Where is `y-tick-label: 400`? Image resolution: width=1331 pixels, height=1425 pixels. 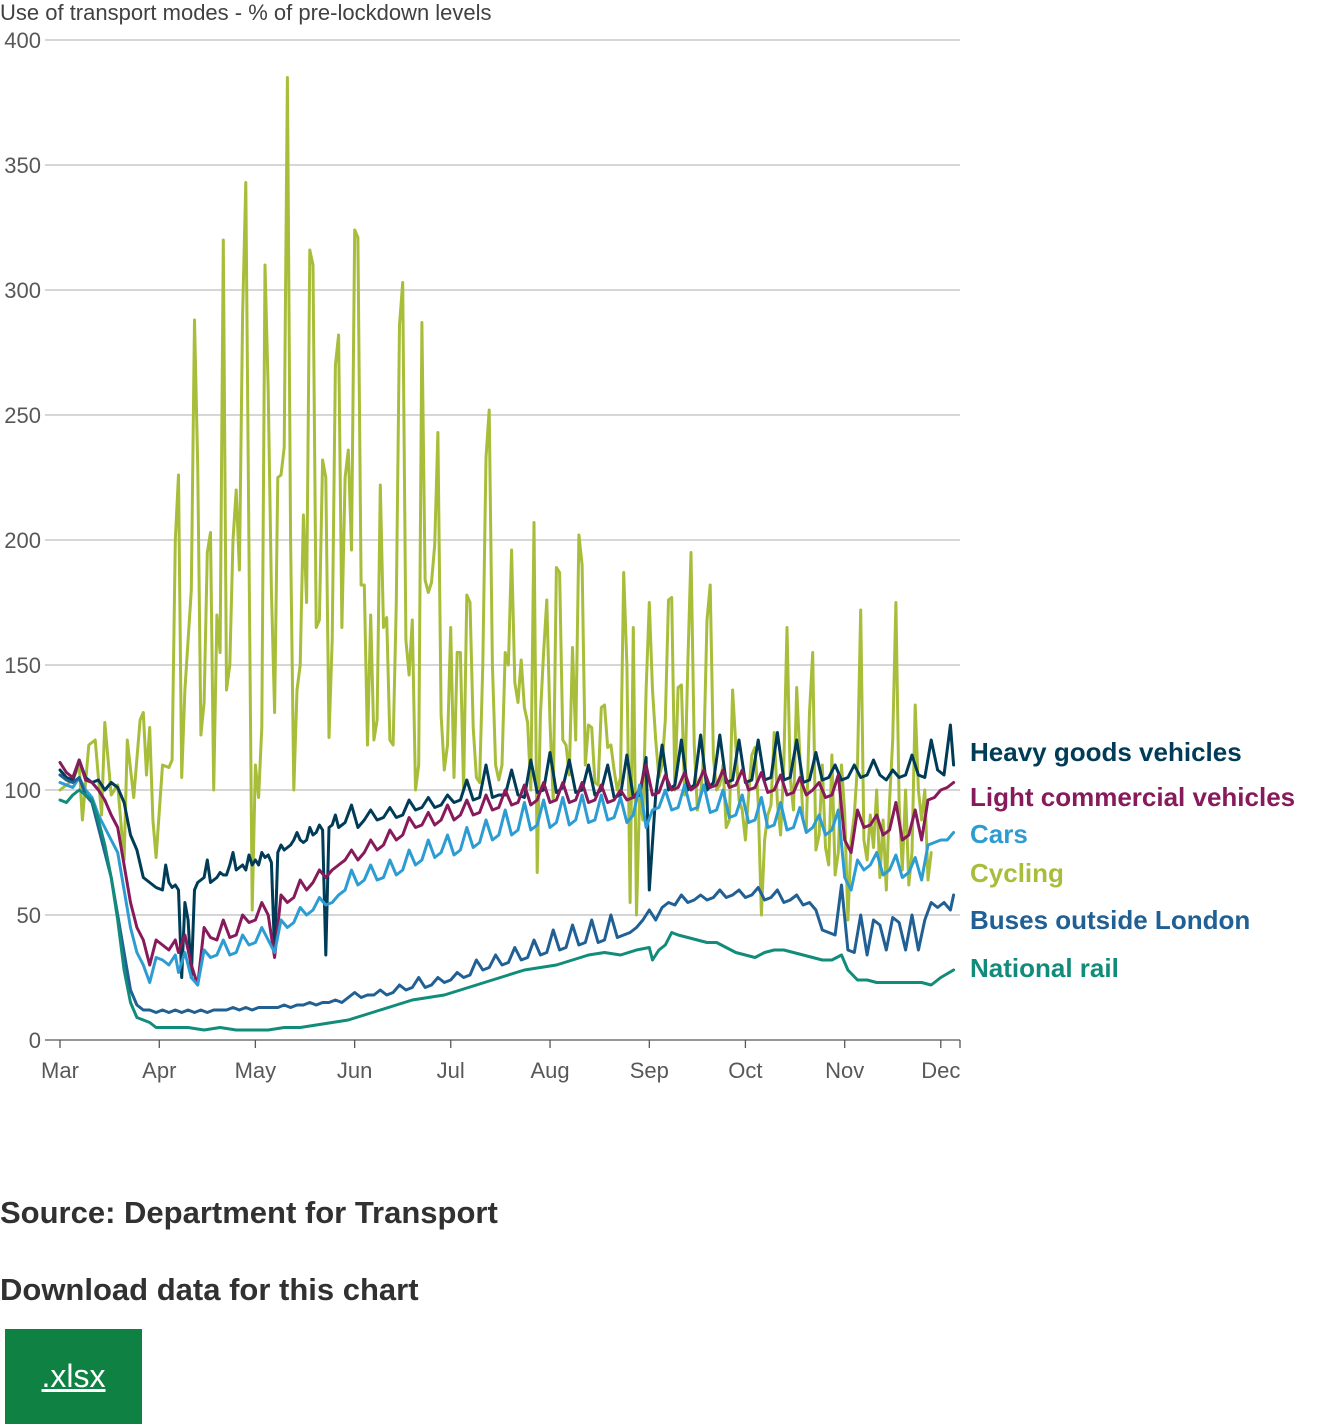
y-tick-label: 400 is located at coordinates (22, 40).